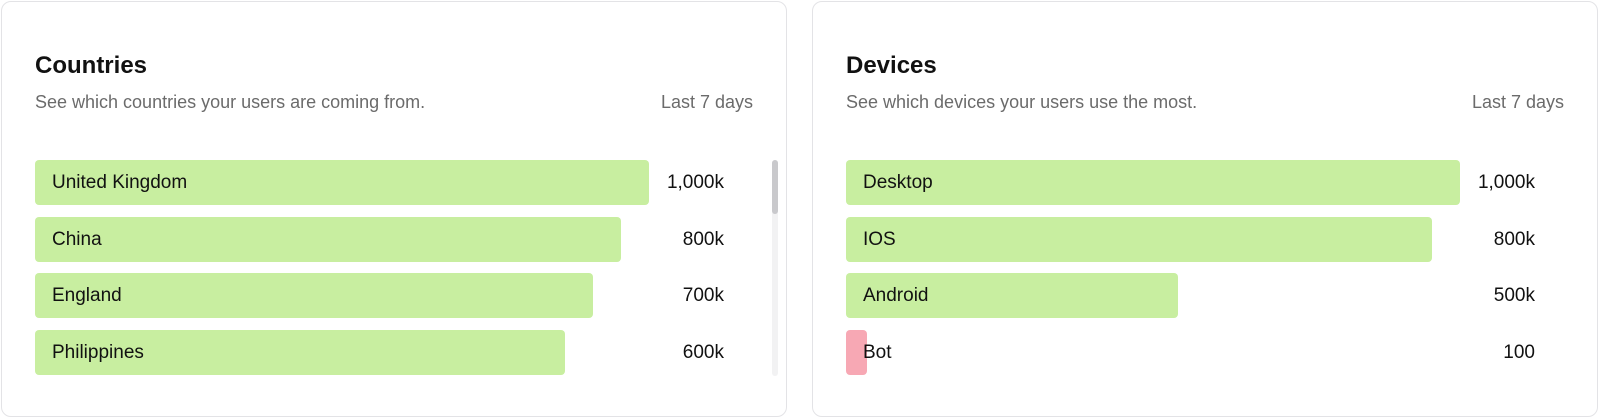 The width and height of the screenshot is (1600, 419). I want to click on country-row: United Kingdom 1,000k, so click(388, 182).